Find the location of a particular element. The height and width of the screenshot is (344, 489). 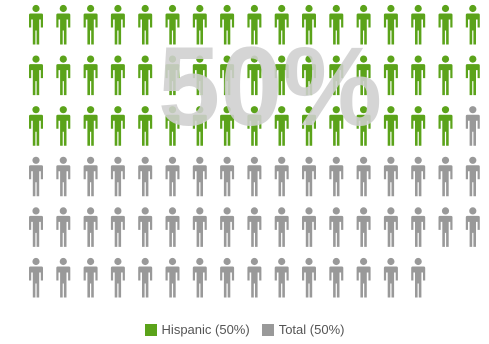

legend-item-total: Total (50%) is located at coordinates (303, 329).